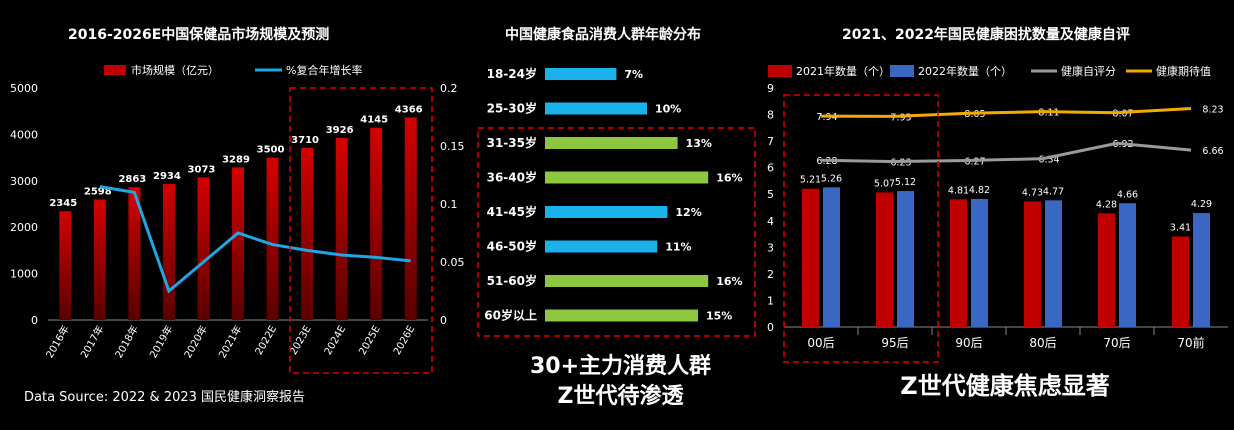 The width and height of the screenshot is (1234, 430). I want to click on x-tick-label: 2019年, so click(161, 341).